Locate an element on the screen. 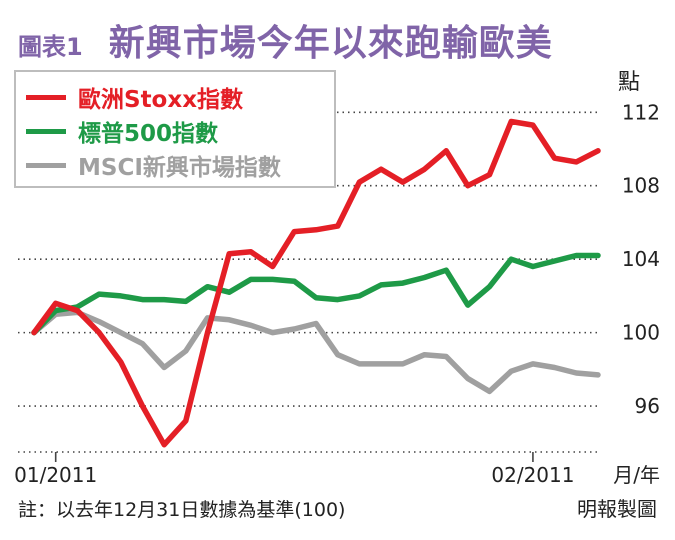  legend-item-sp500: 標普500指數 is located at coordinates (175, 131).